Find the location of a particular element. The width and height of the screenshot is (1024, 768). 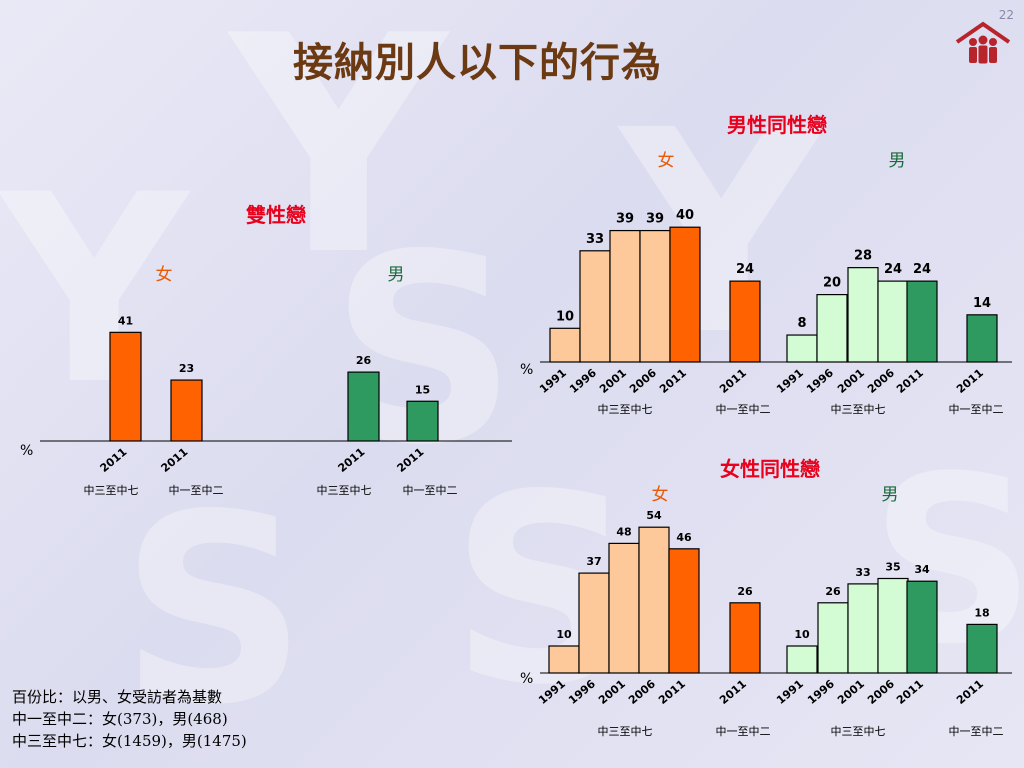

page-title: 接納別人以下的行為 is located at coordinates (477, 63).